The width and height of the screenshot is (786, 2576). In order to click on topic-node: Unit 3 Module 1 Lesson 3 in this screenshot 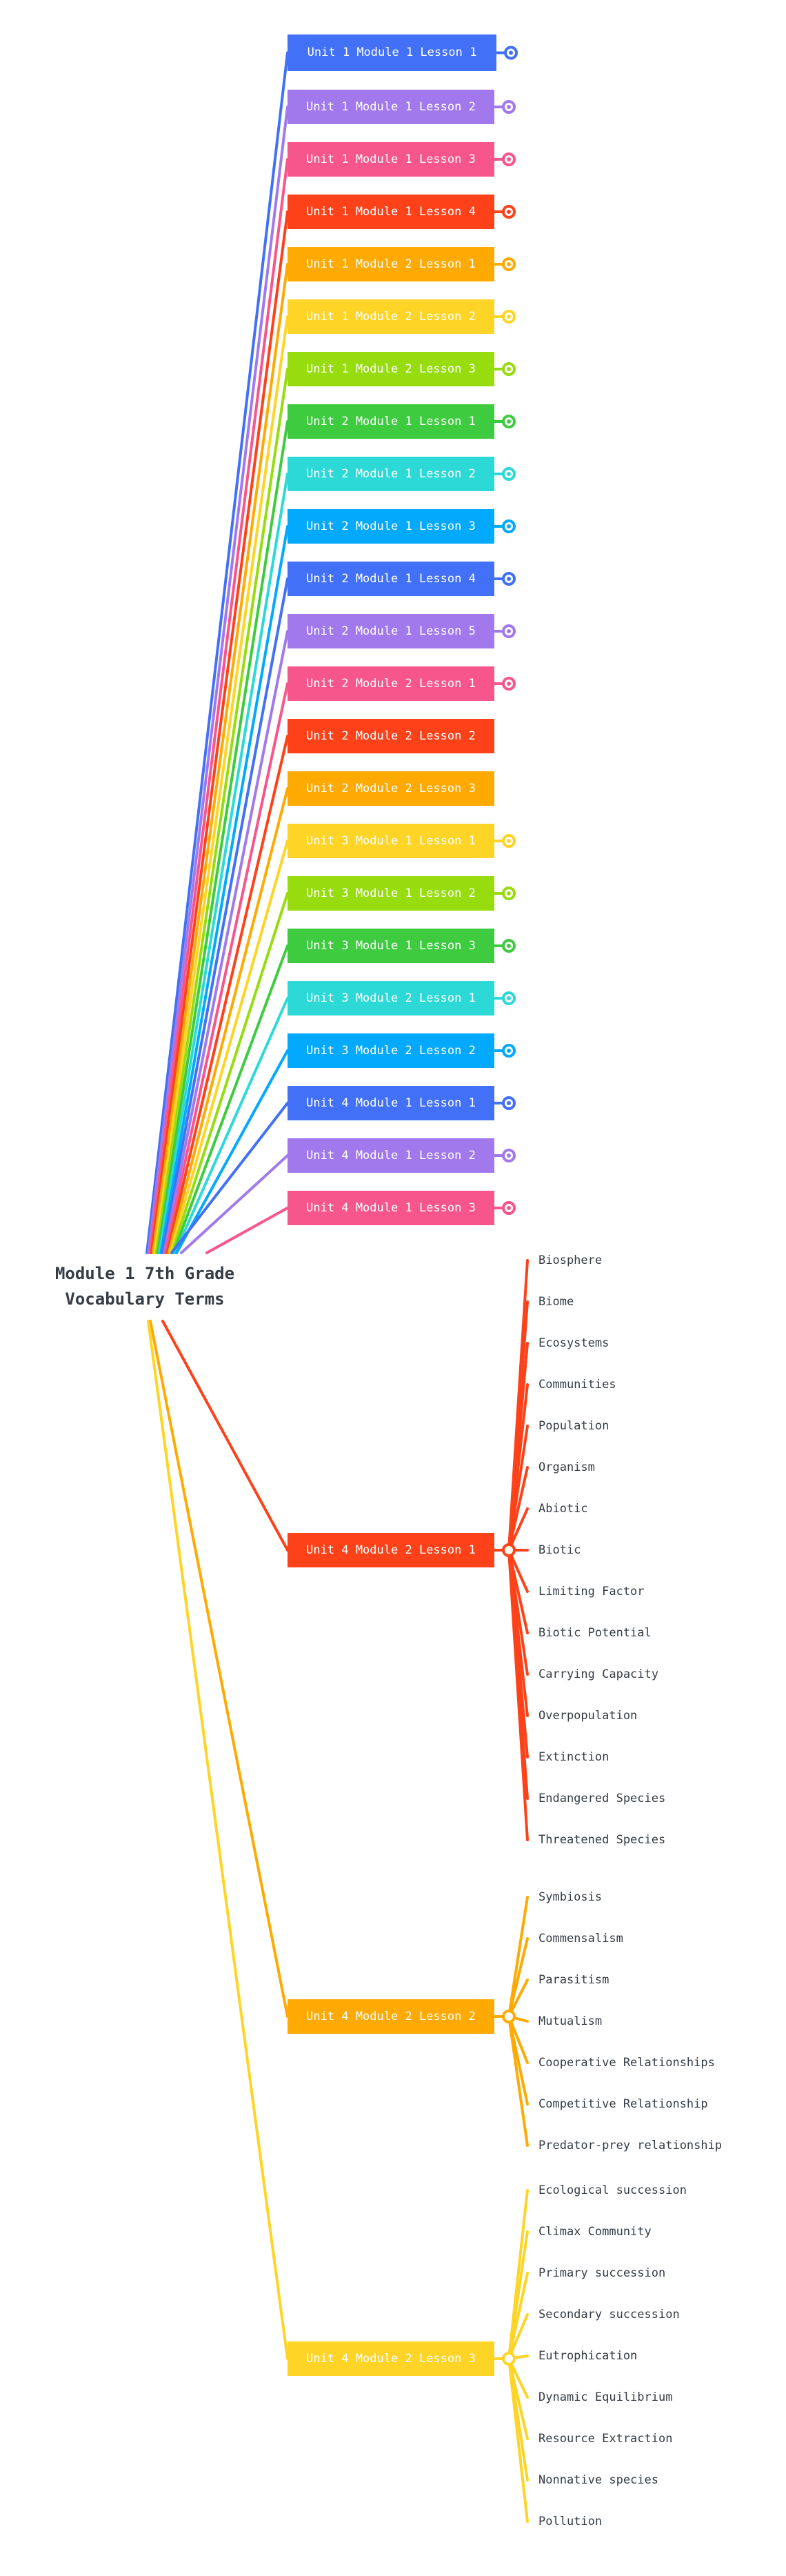, I will do `click(391, 946)`.